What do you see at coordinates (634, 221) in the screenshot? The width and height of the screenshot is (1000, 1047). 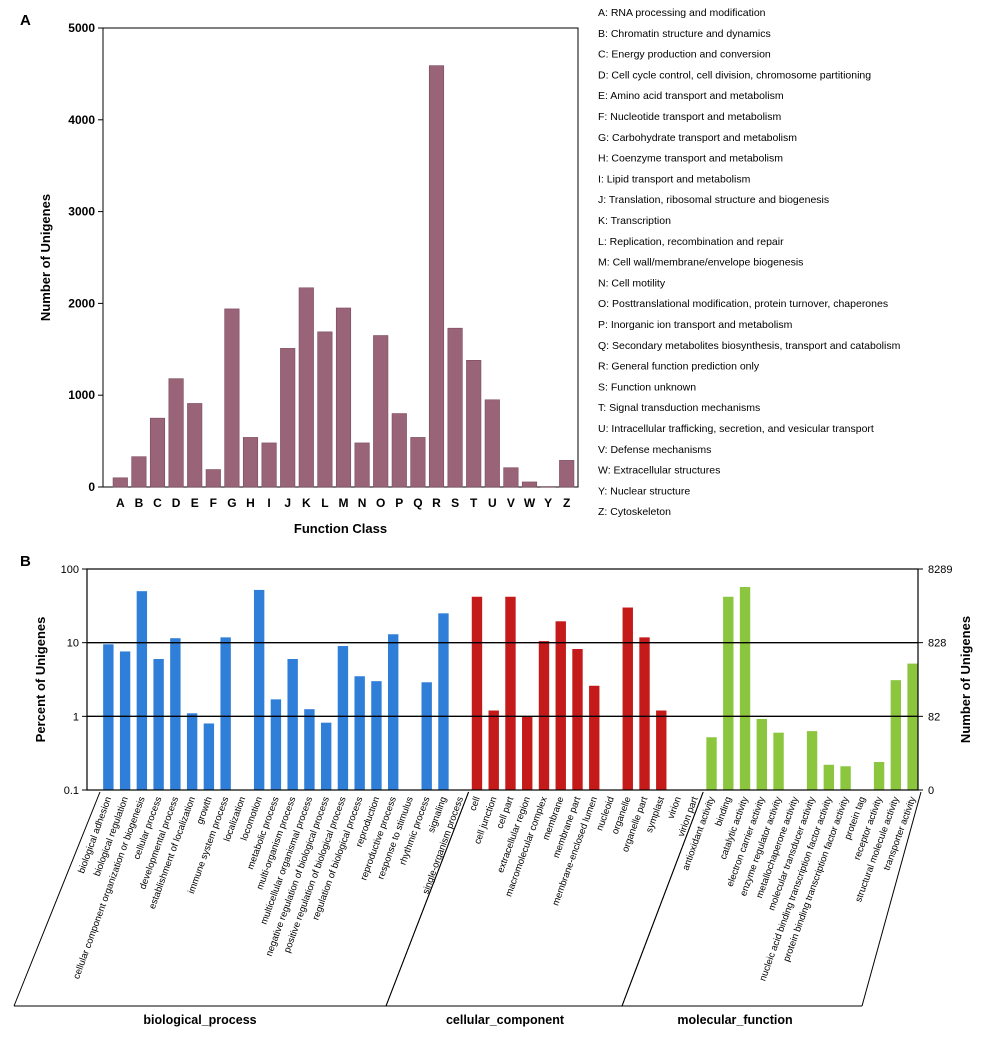 I see `legend-entry-a: K: Transcription` at bounding box center [634, 221].